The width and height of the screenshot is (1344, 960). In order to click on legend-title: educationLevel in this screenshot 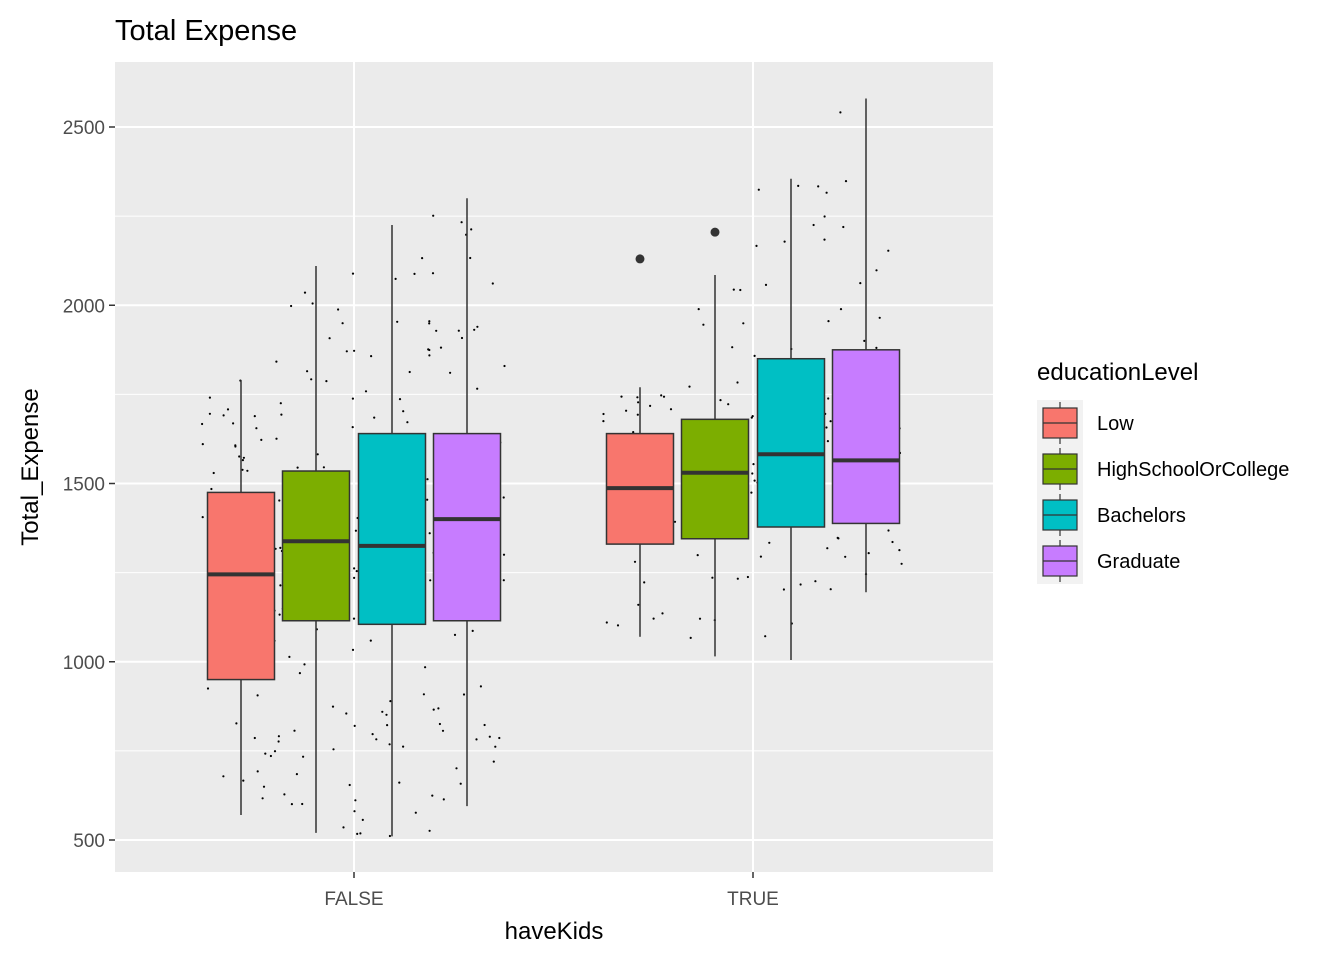, I will do `click(1117, 372)`.